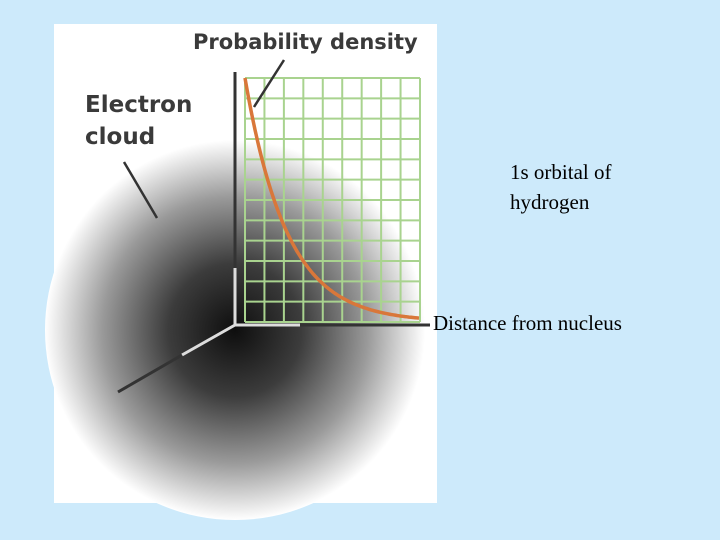 This screenshot has width=720, height=540. Describe the element at coordinates (550, 202) in the screenshot. I see `orbital-label: hydrogen` at that location.